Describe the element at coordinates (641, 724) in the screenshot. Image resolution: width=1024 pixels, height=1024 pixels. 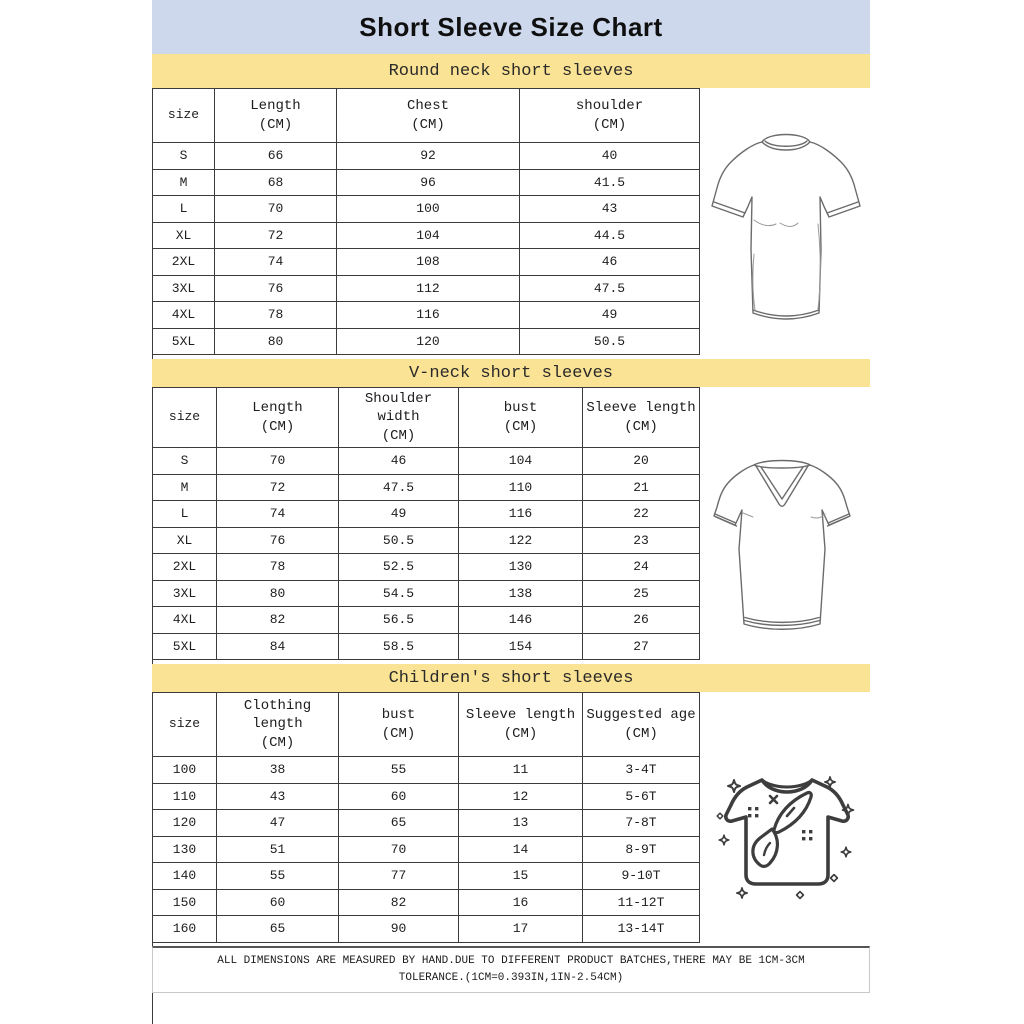
I see `column-header: Suggested age (CM)` at that location.